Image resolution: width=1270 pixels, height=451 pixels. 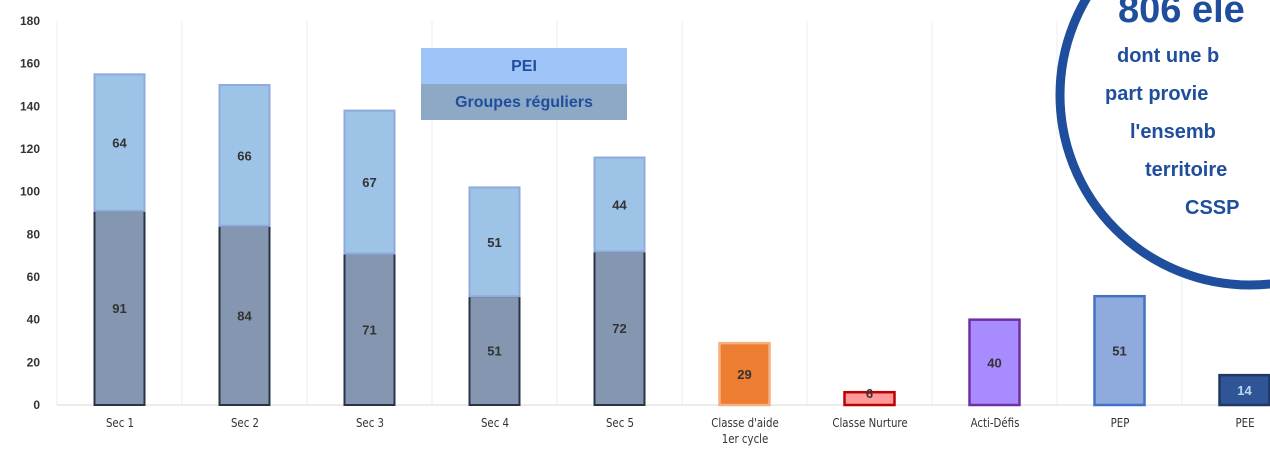 I want to click on y-tick-label: 60, so click(x=34, y=277).